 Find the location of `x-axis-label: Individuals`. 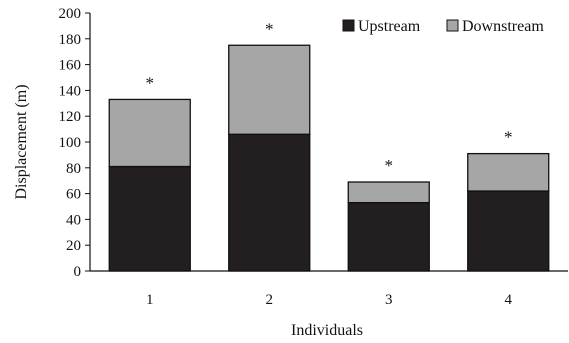

x-axis-label: Individuals is located at coordinates (327, 330).